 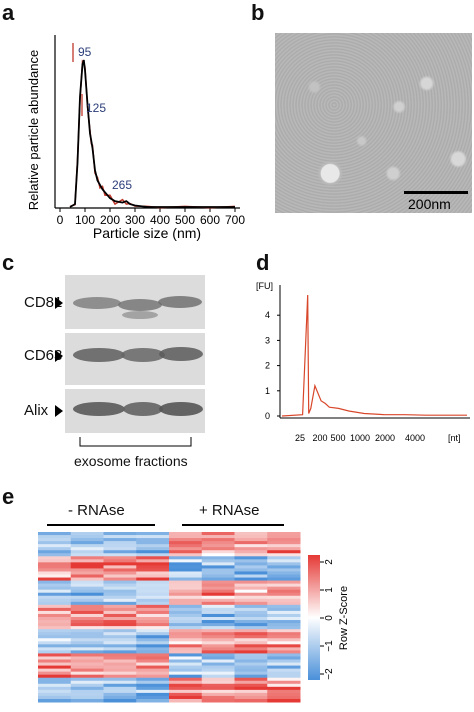 What do you see at coordinates (135, 220) in the screenshot?
I see `nta-xtick-label: 300` at bounding box center [135, 220].